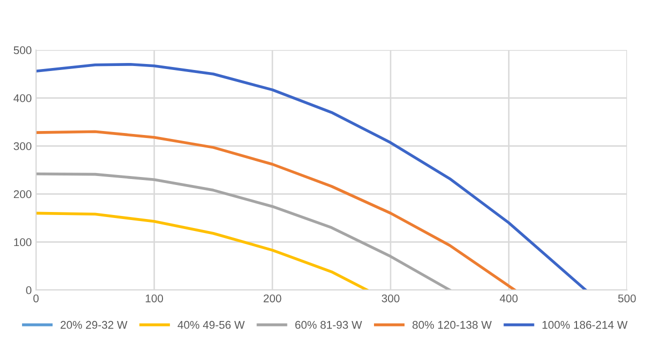 The image size is (651, 341). I want to click on x-tick-label: 0, so click(36, 298).